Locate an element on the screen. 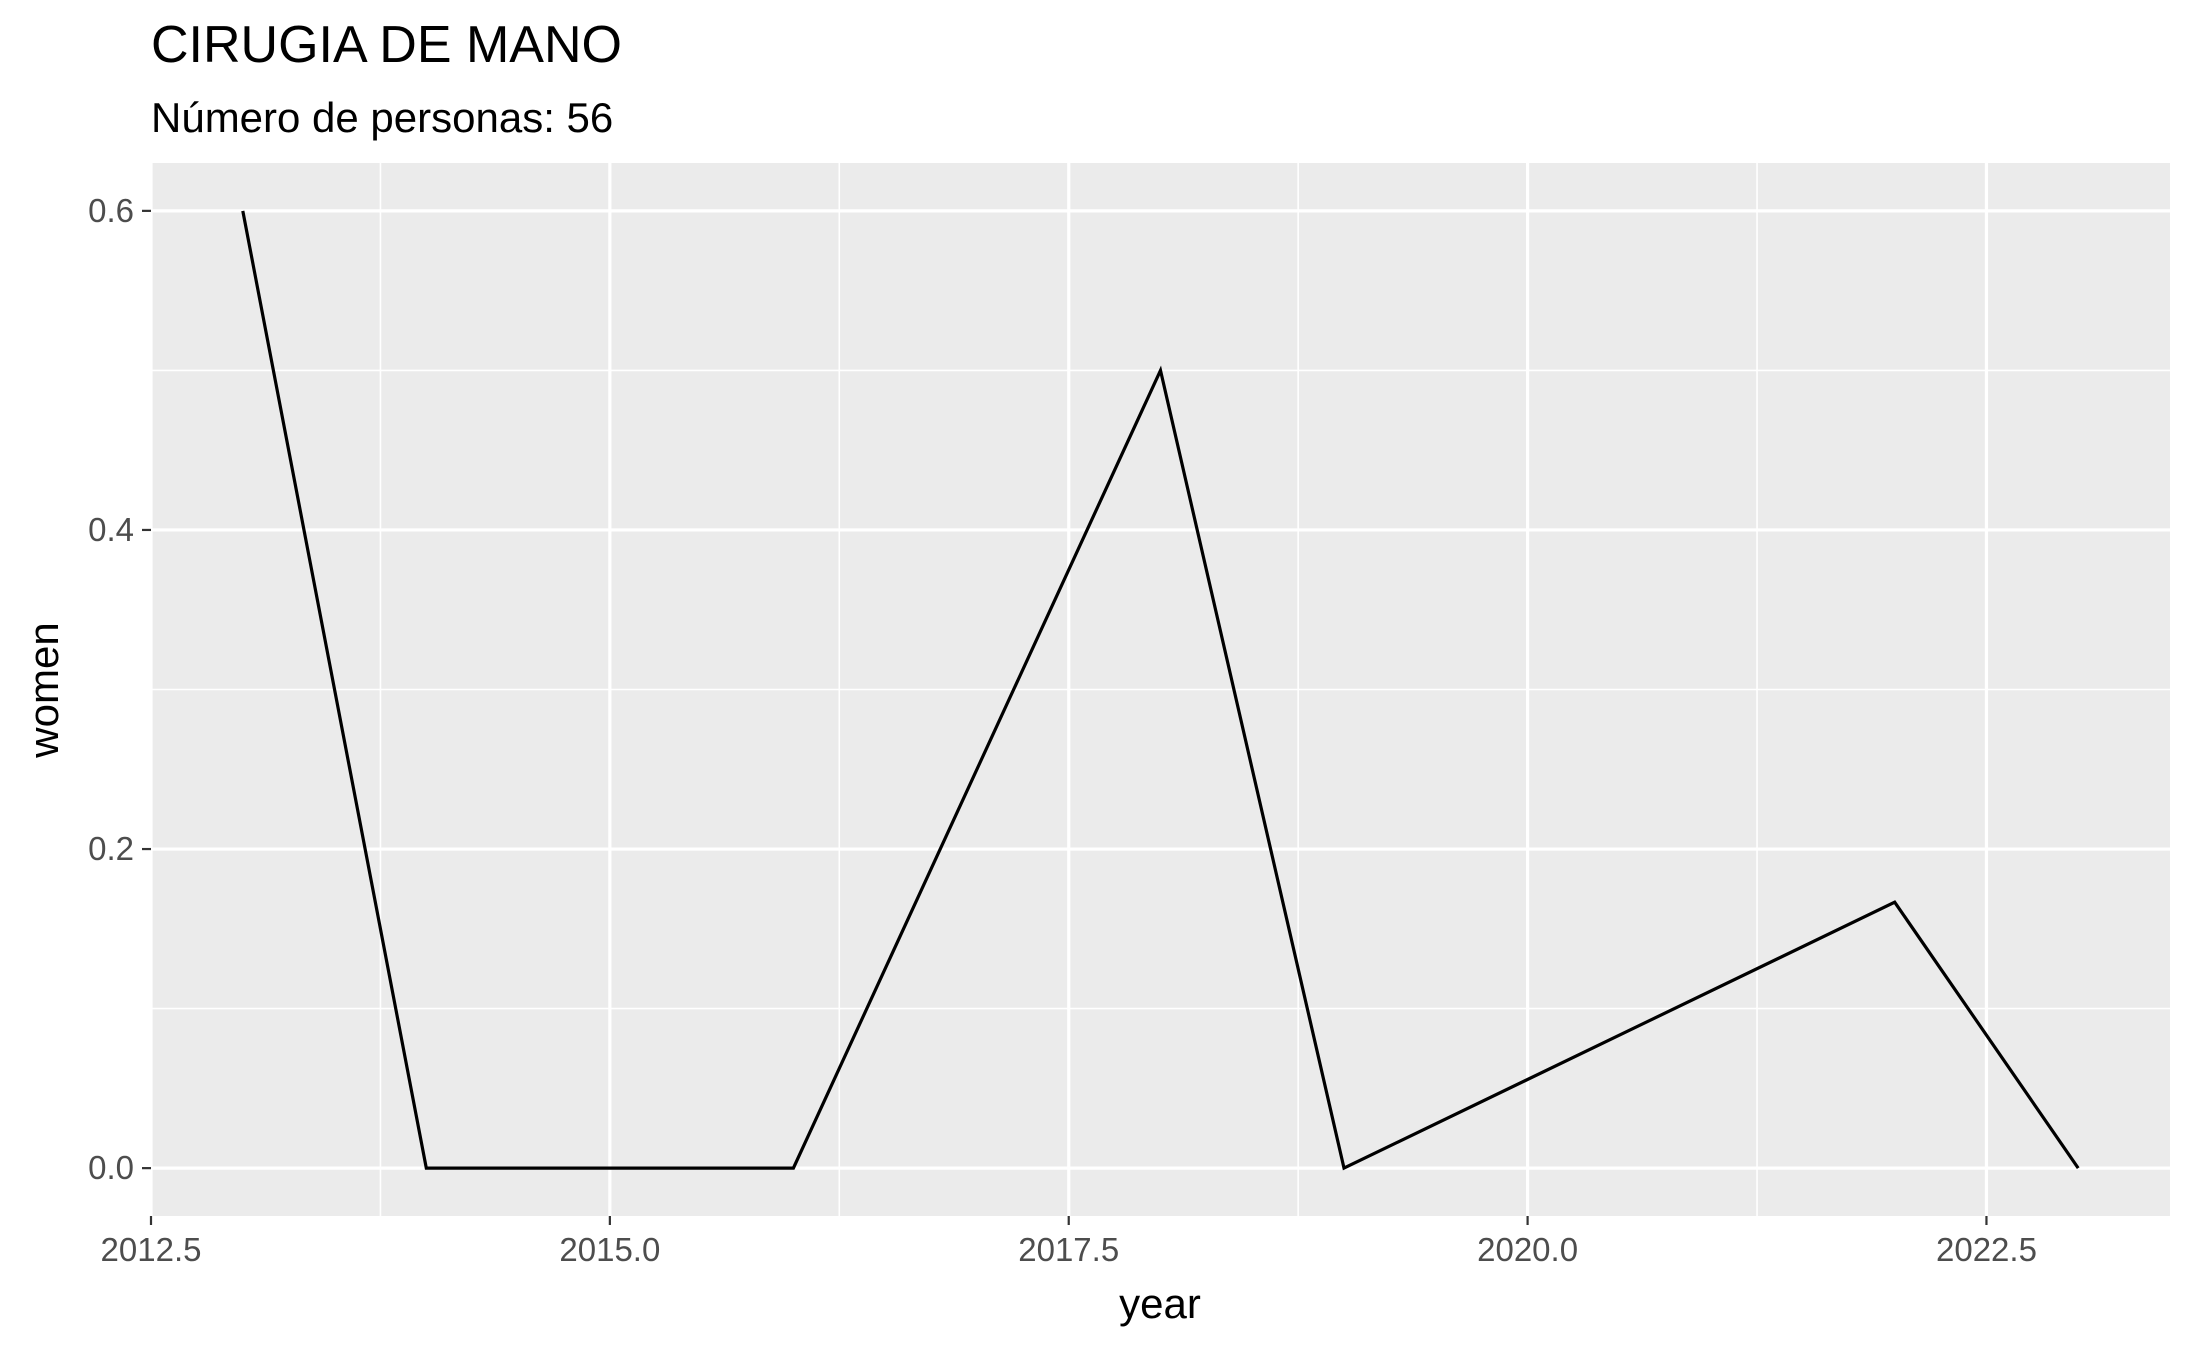  x-axis-title: year is located at coordinates (1160, 1303).